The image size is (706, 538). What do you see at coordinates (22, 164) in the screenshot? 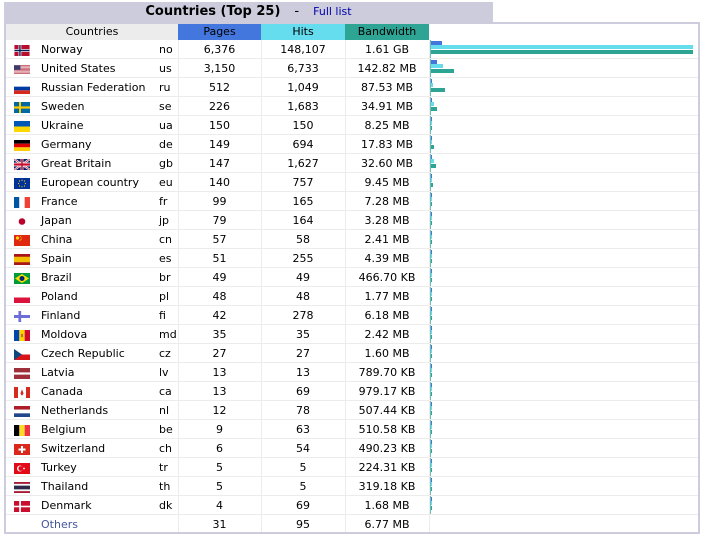
I see `great-britain-flag` at bounding box center [22, 164].